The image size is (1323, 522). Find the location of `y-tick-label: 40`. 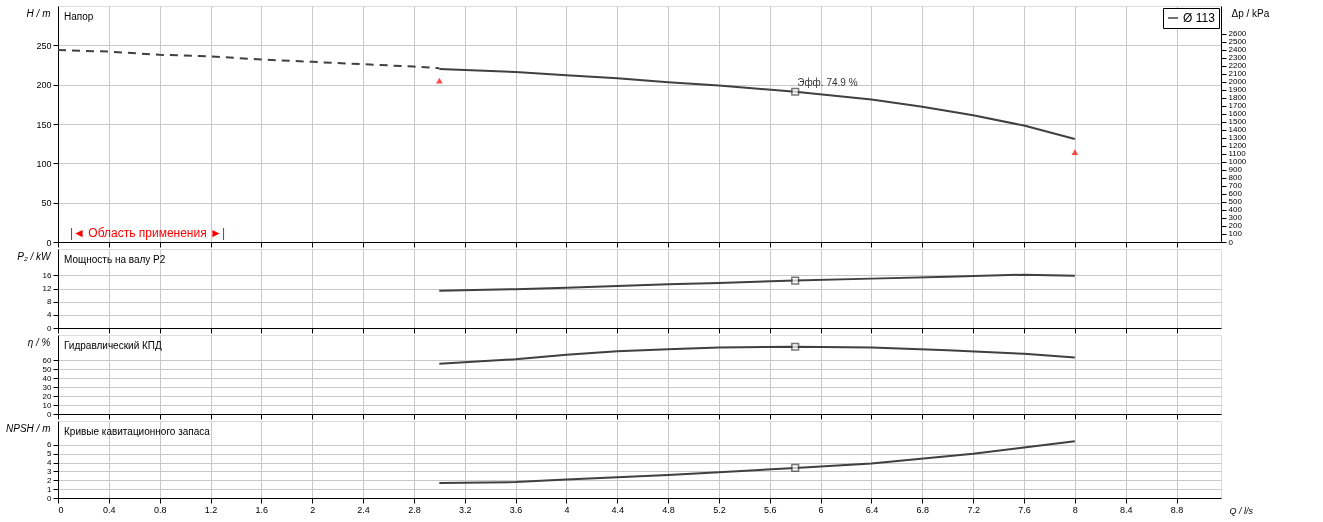

y-tick-label: 40 is located at coordinates (47, 378).